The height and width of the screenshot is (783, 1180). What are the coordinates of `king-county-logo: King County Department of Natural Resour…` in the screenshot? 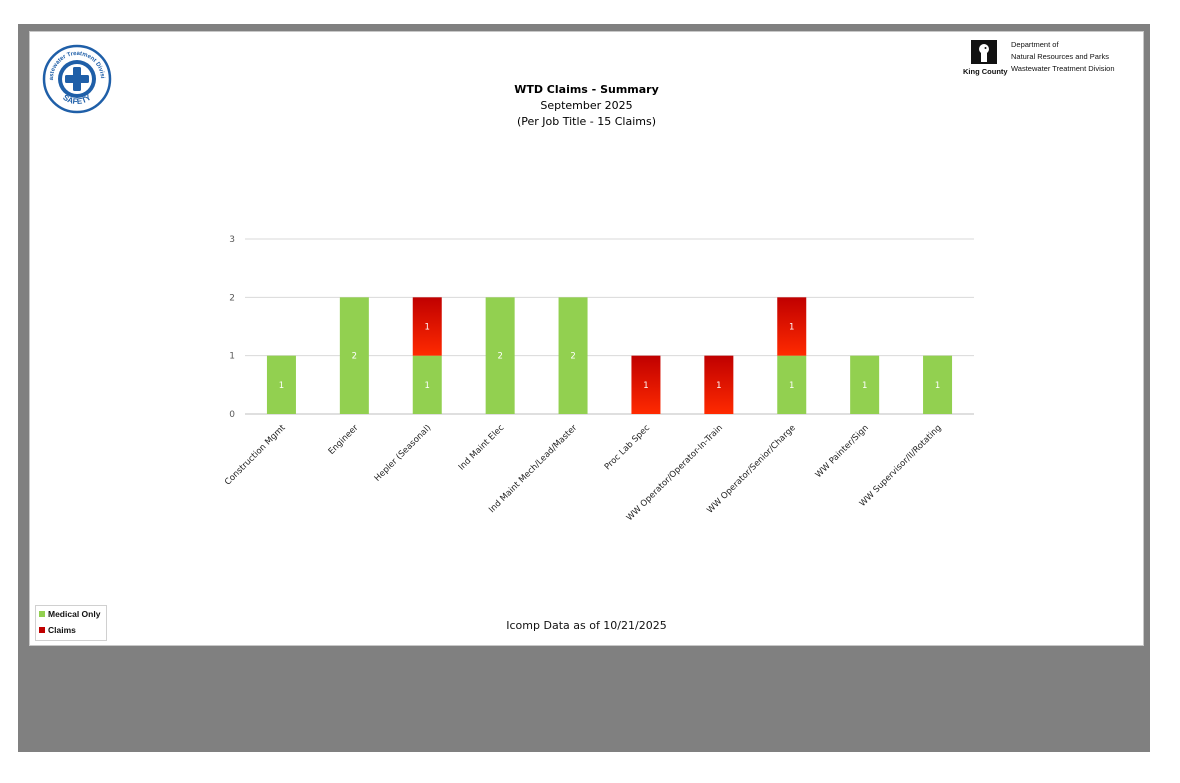 It's located at (1048, 60).